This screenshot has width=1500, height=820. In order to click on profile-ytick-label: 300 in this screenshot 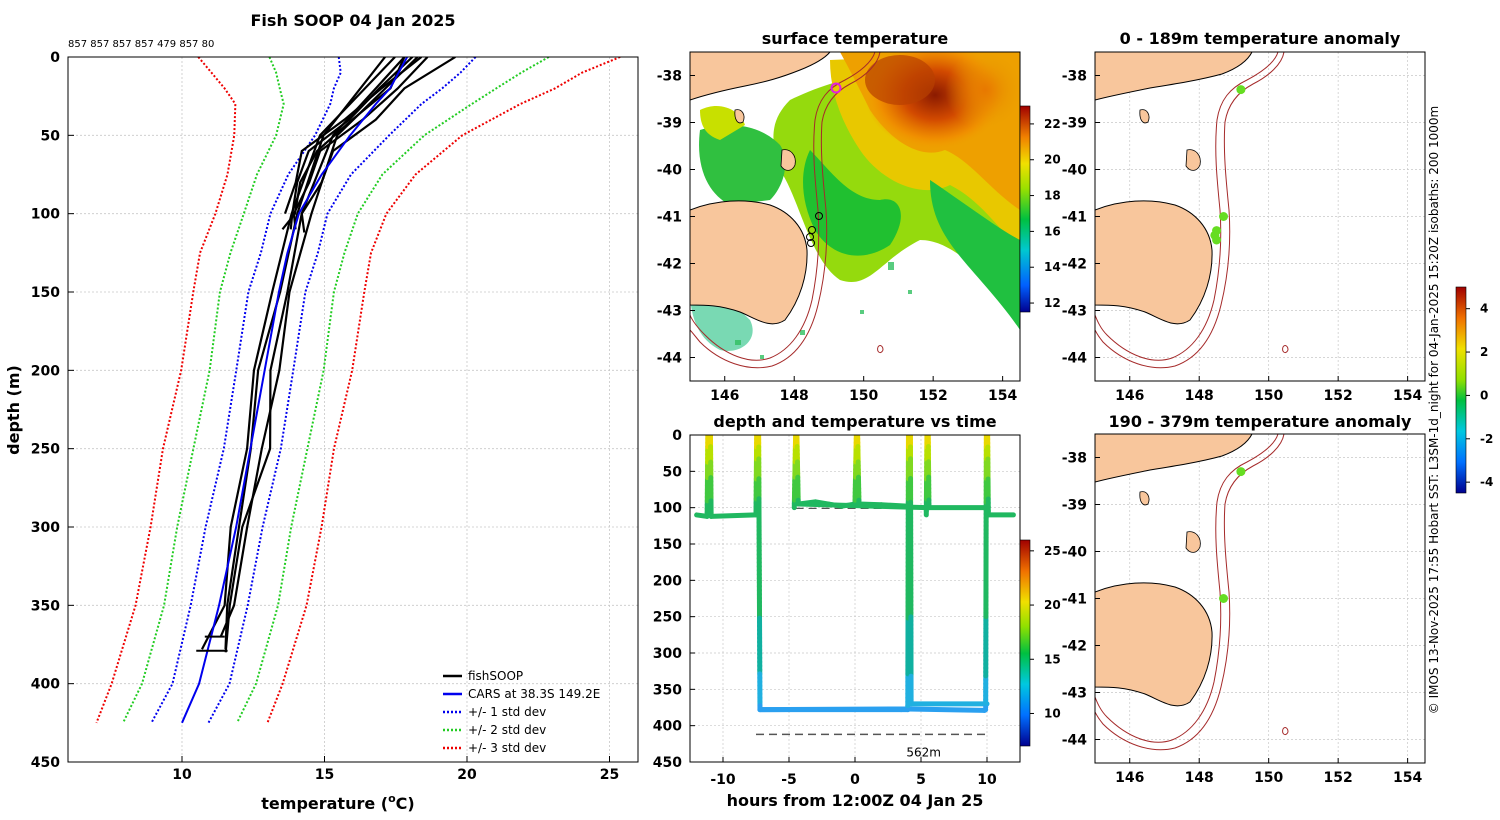, I will do `click(45, 528)`.